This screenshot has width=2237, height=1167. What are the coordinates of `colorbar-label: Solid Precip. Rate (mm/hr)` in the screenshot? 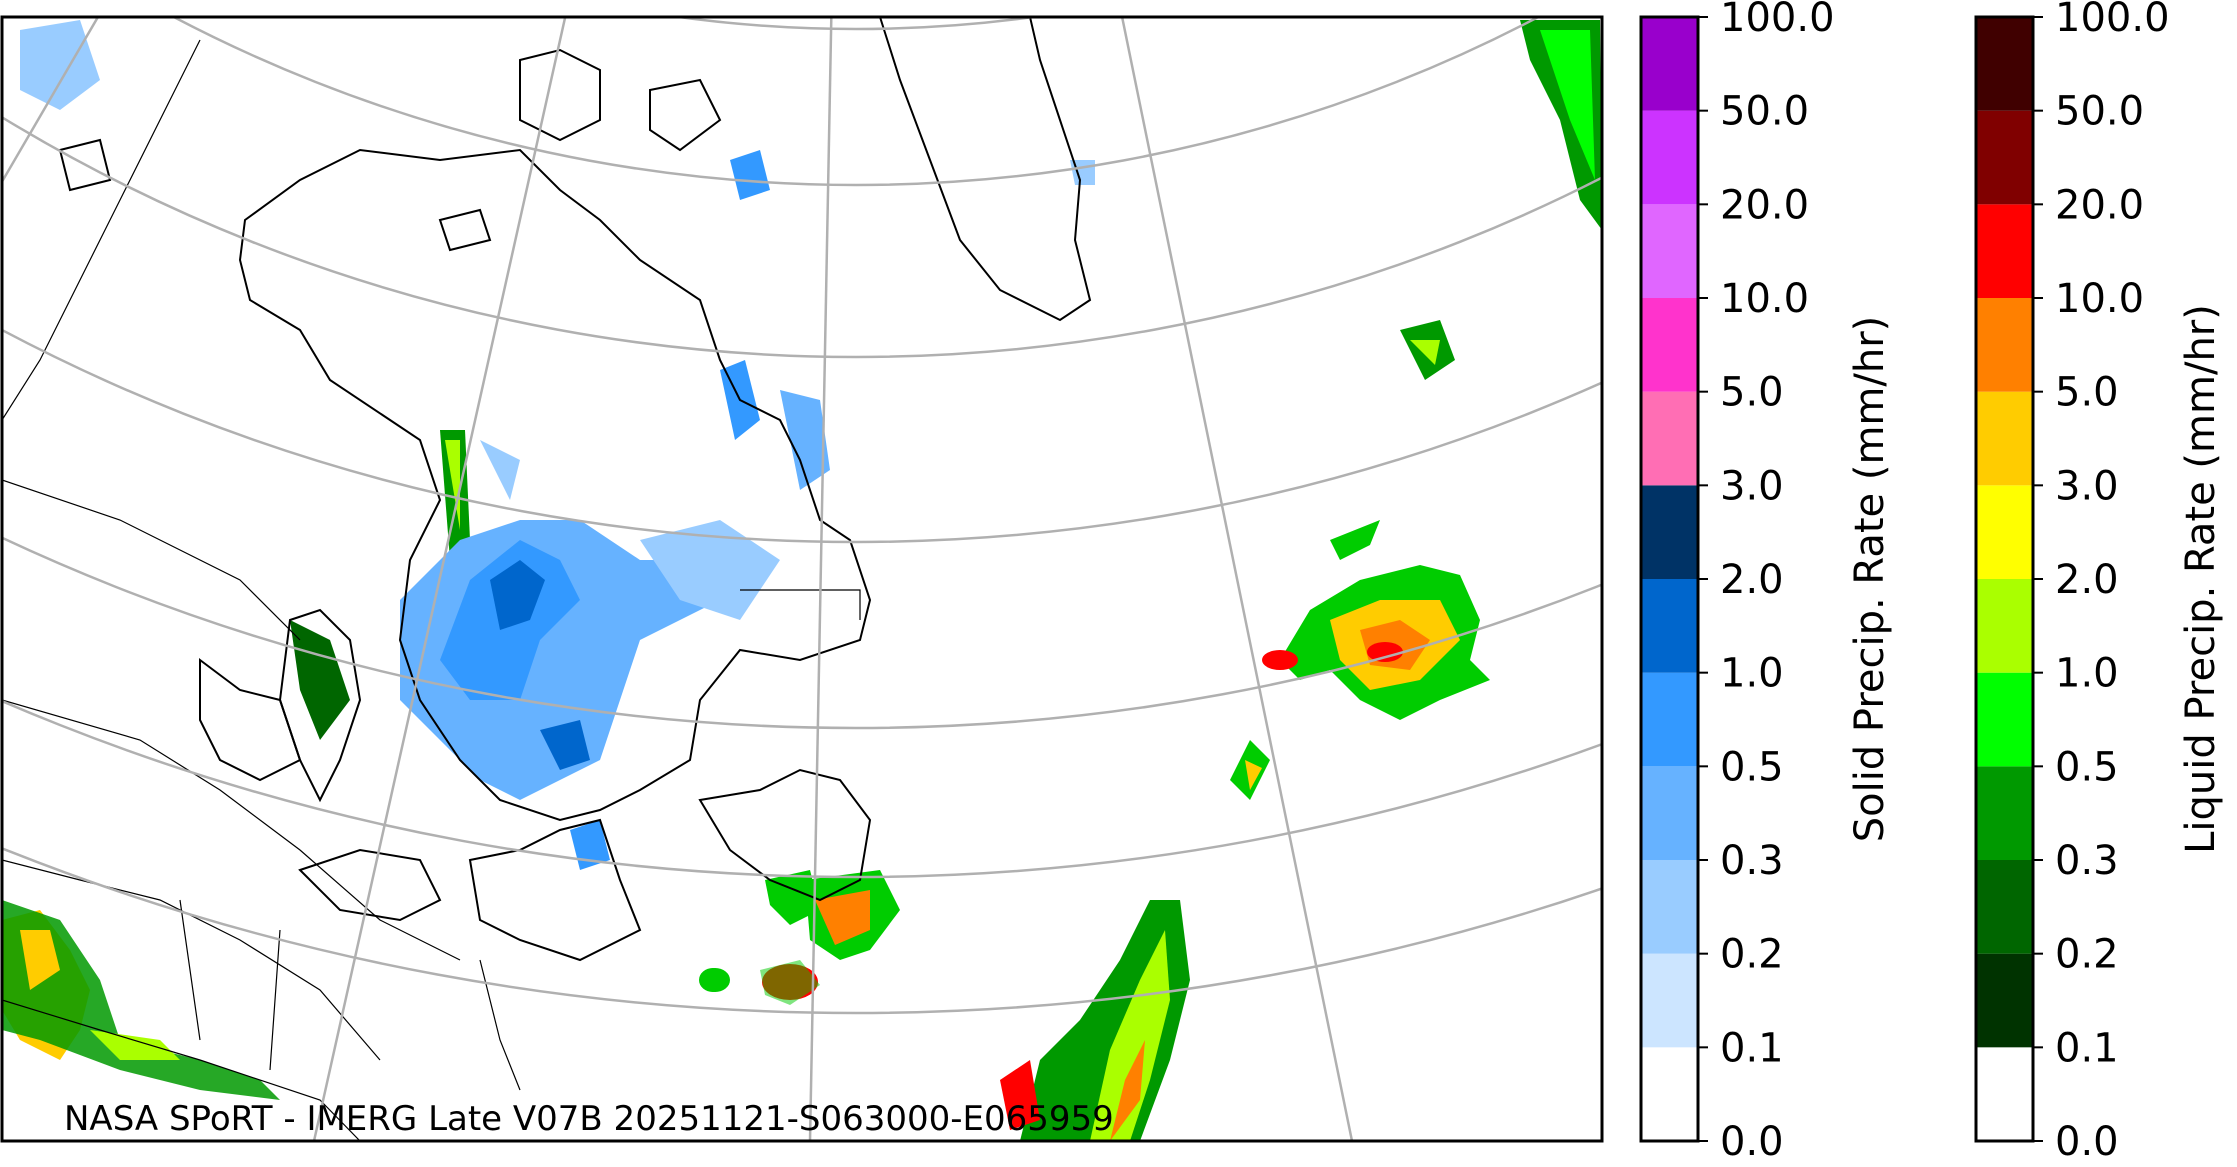 It's located at (1870, 579).